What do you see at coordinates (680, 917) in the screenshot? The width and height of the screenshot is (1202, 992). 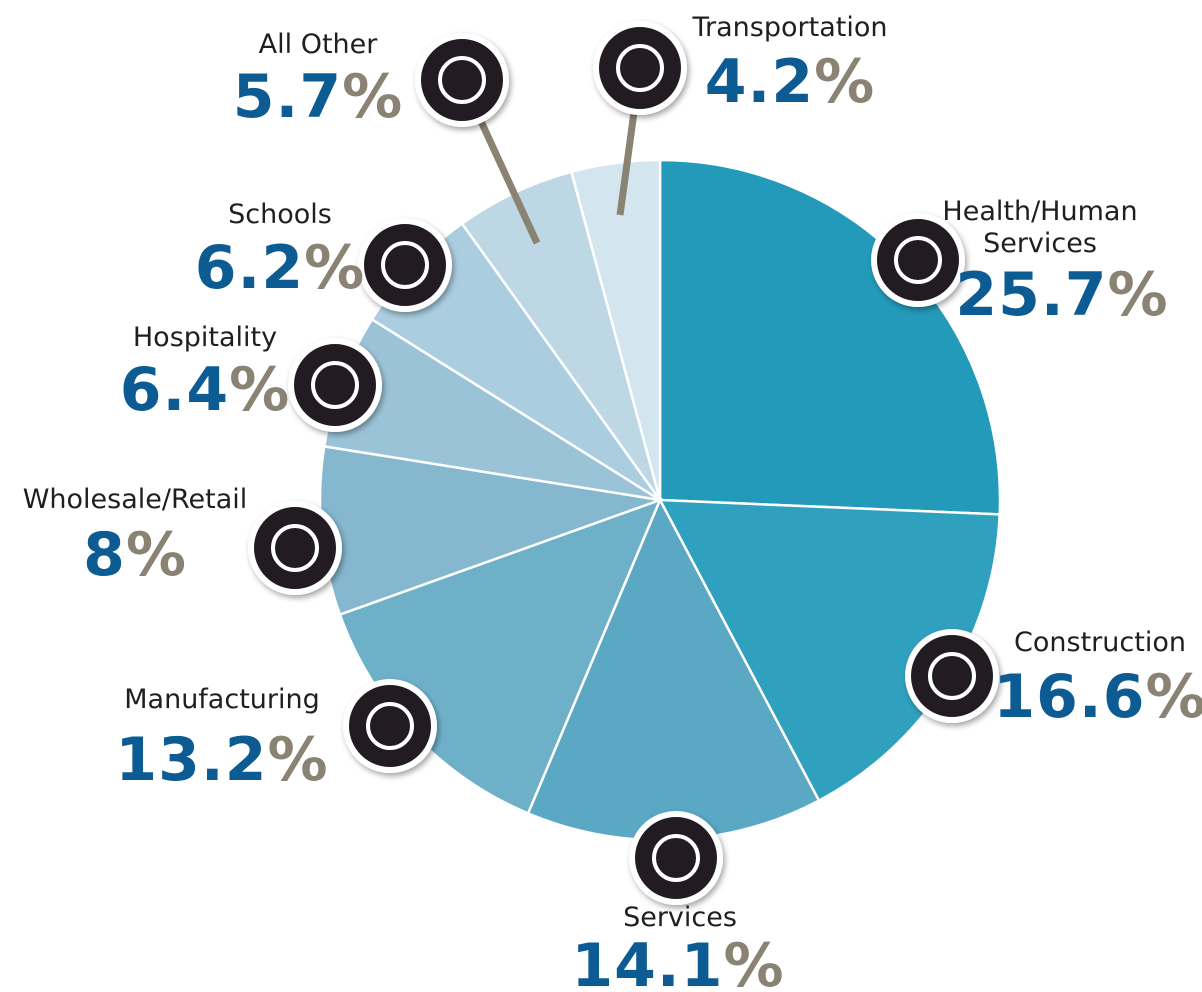 I see `category-label: Services` at bounding box center [680, 917].